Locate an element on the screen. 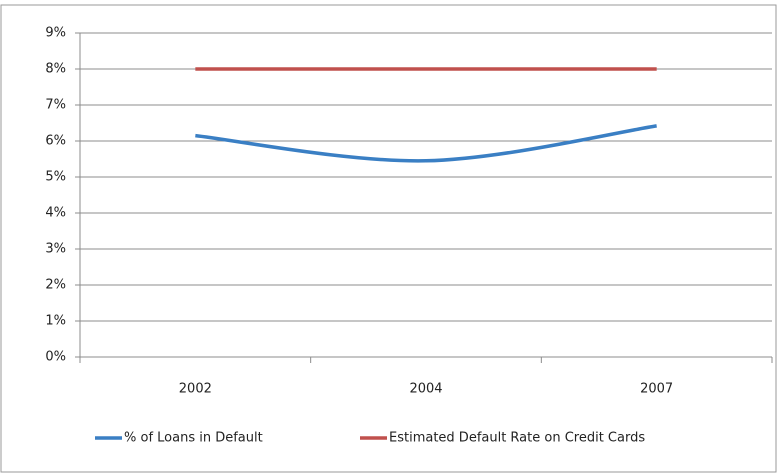 The width and height of the screenshot is (778, 474). y-tick-label: 8% is located at coordinates (55, 69).